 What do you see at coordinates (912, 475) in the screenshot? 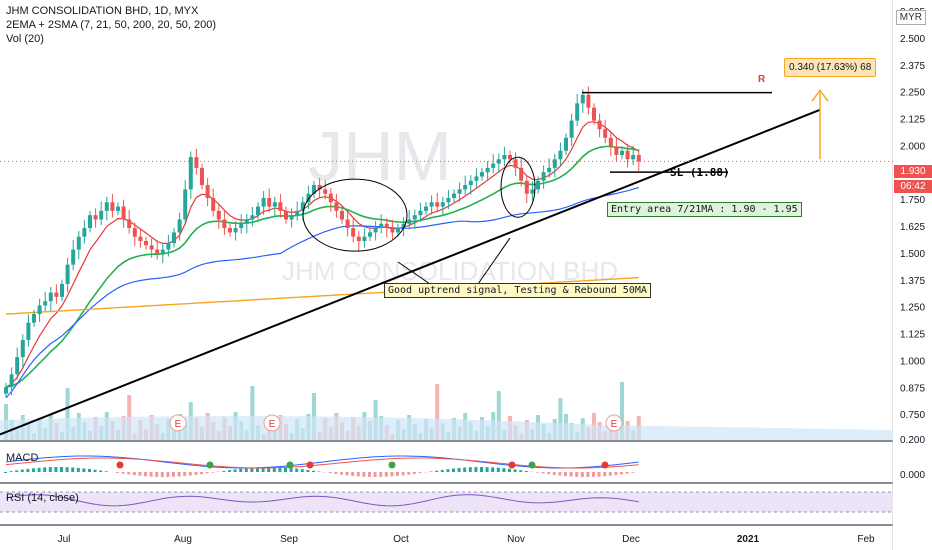
I see `macd-tick-label: 0.000` at bounding box center [912, 475].